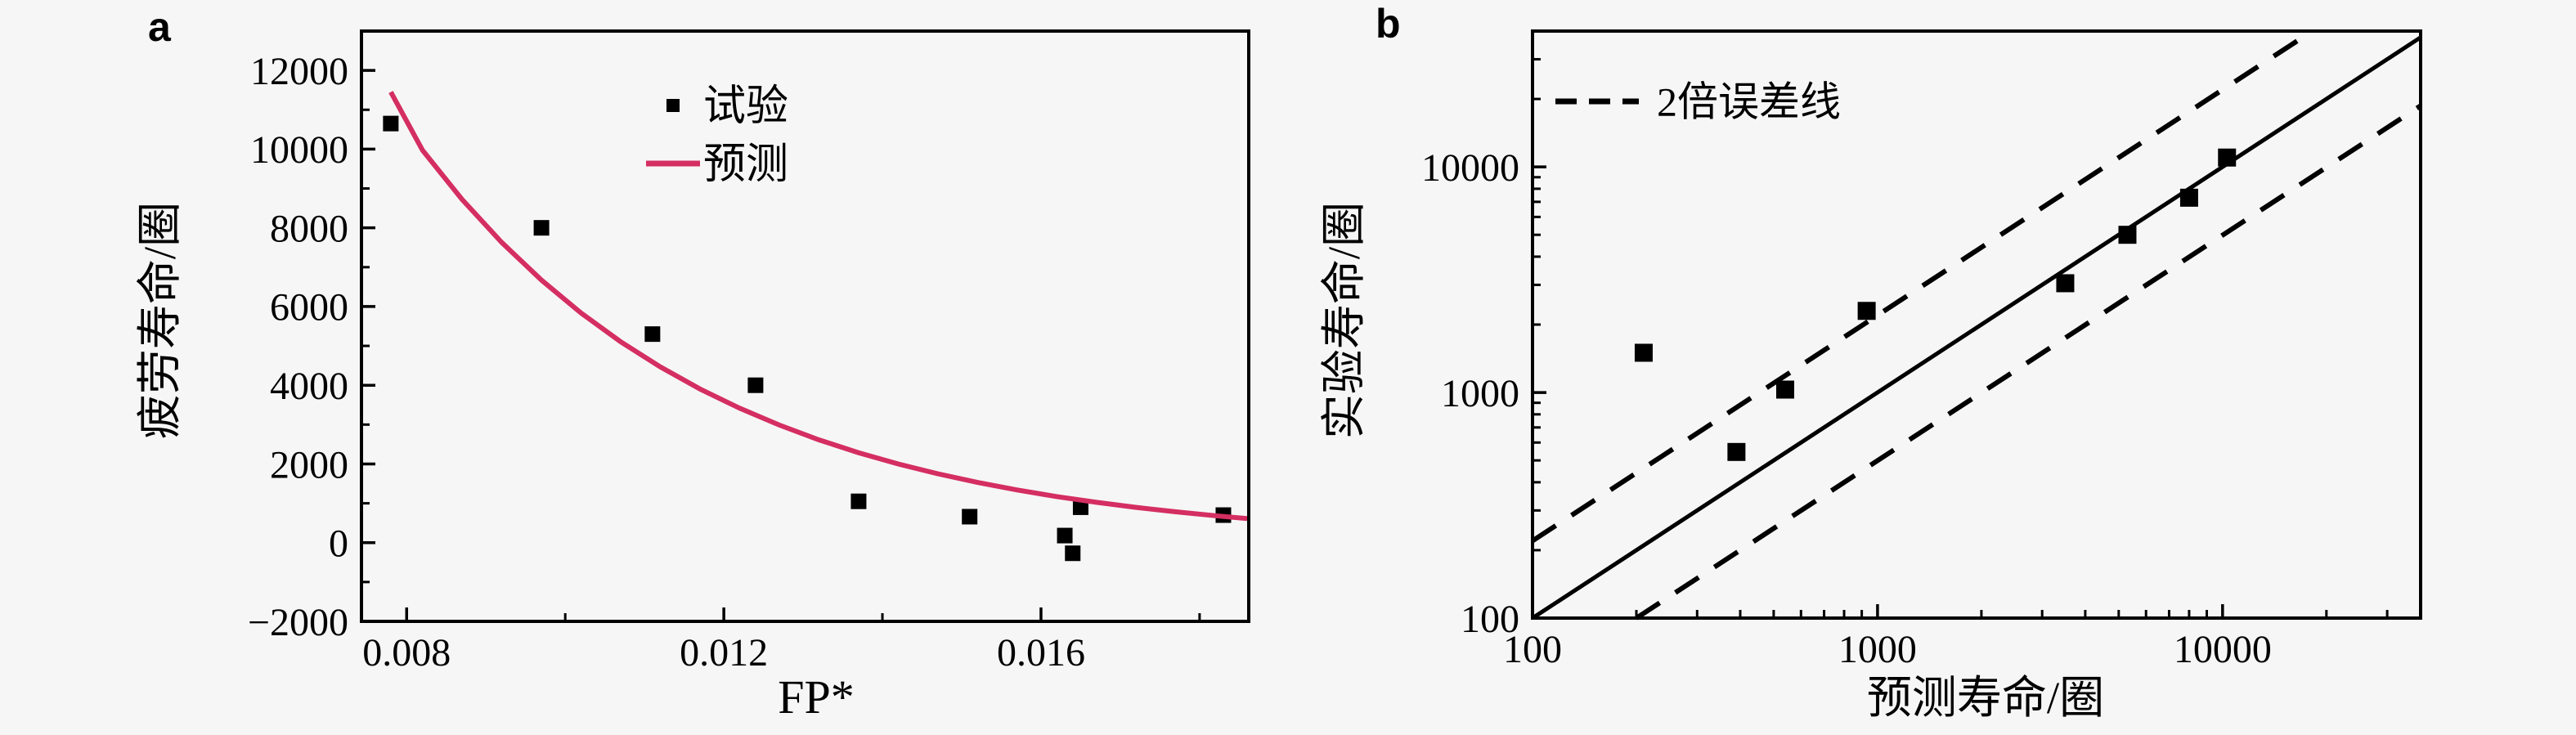 The height and width of the screenshot is (735, 2576). What do you see at coordinates (1877, 649) in the screenshot?
I see `x-tick-label: 1000` at bounding box center [1877, 649].